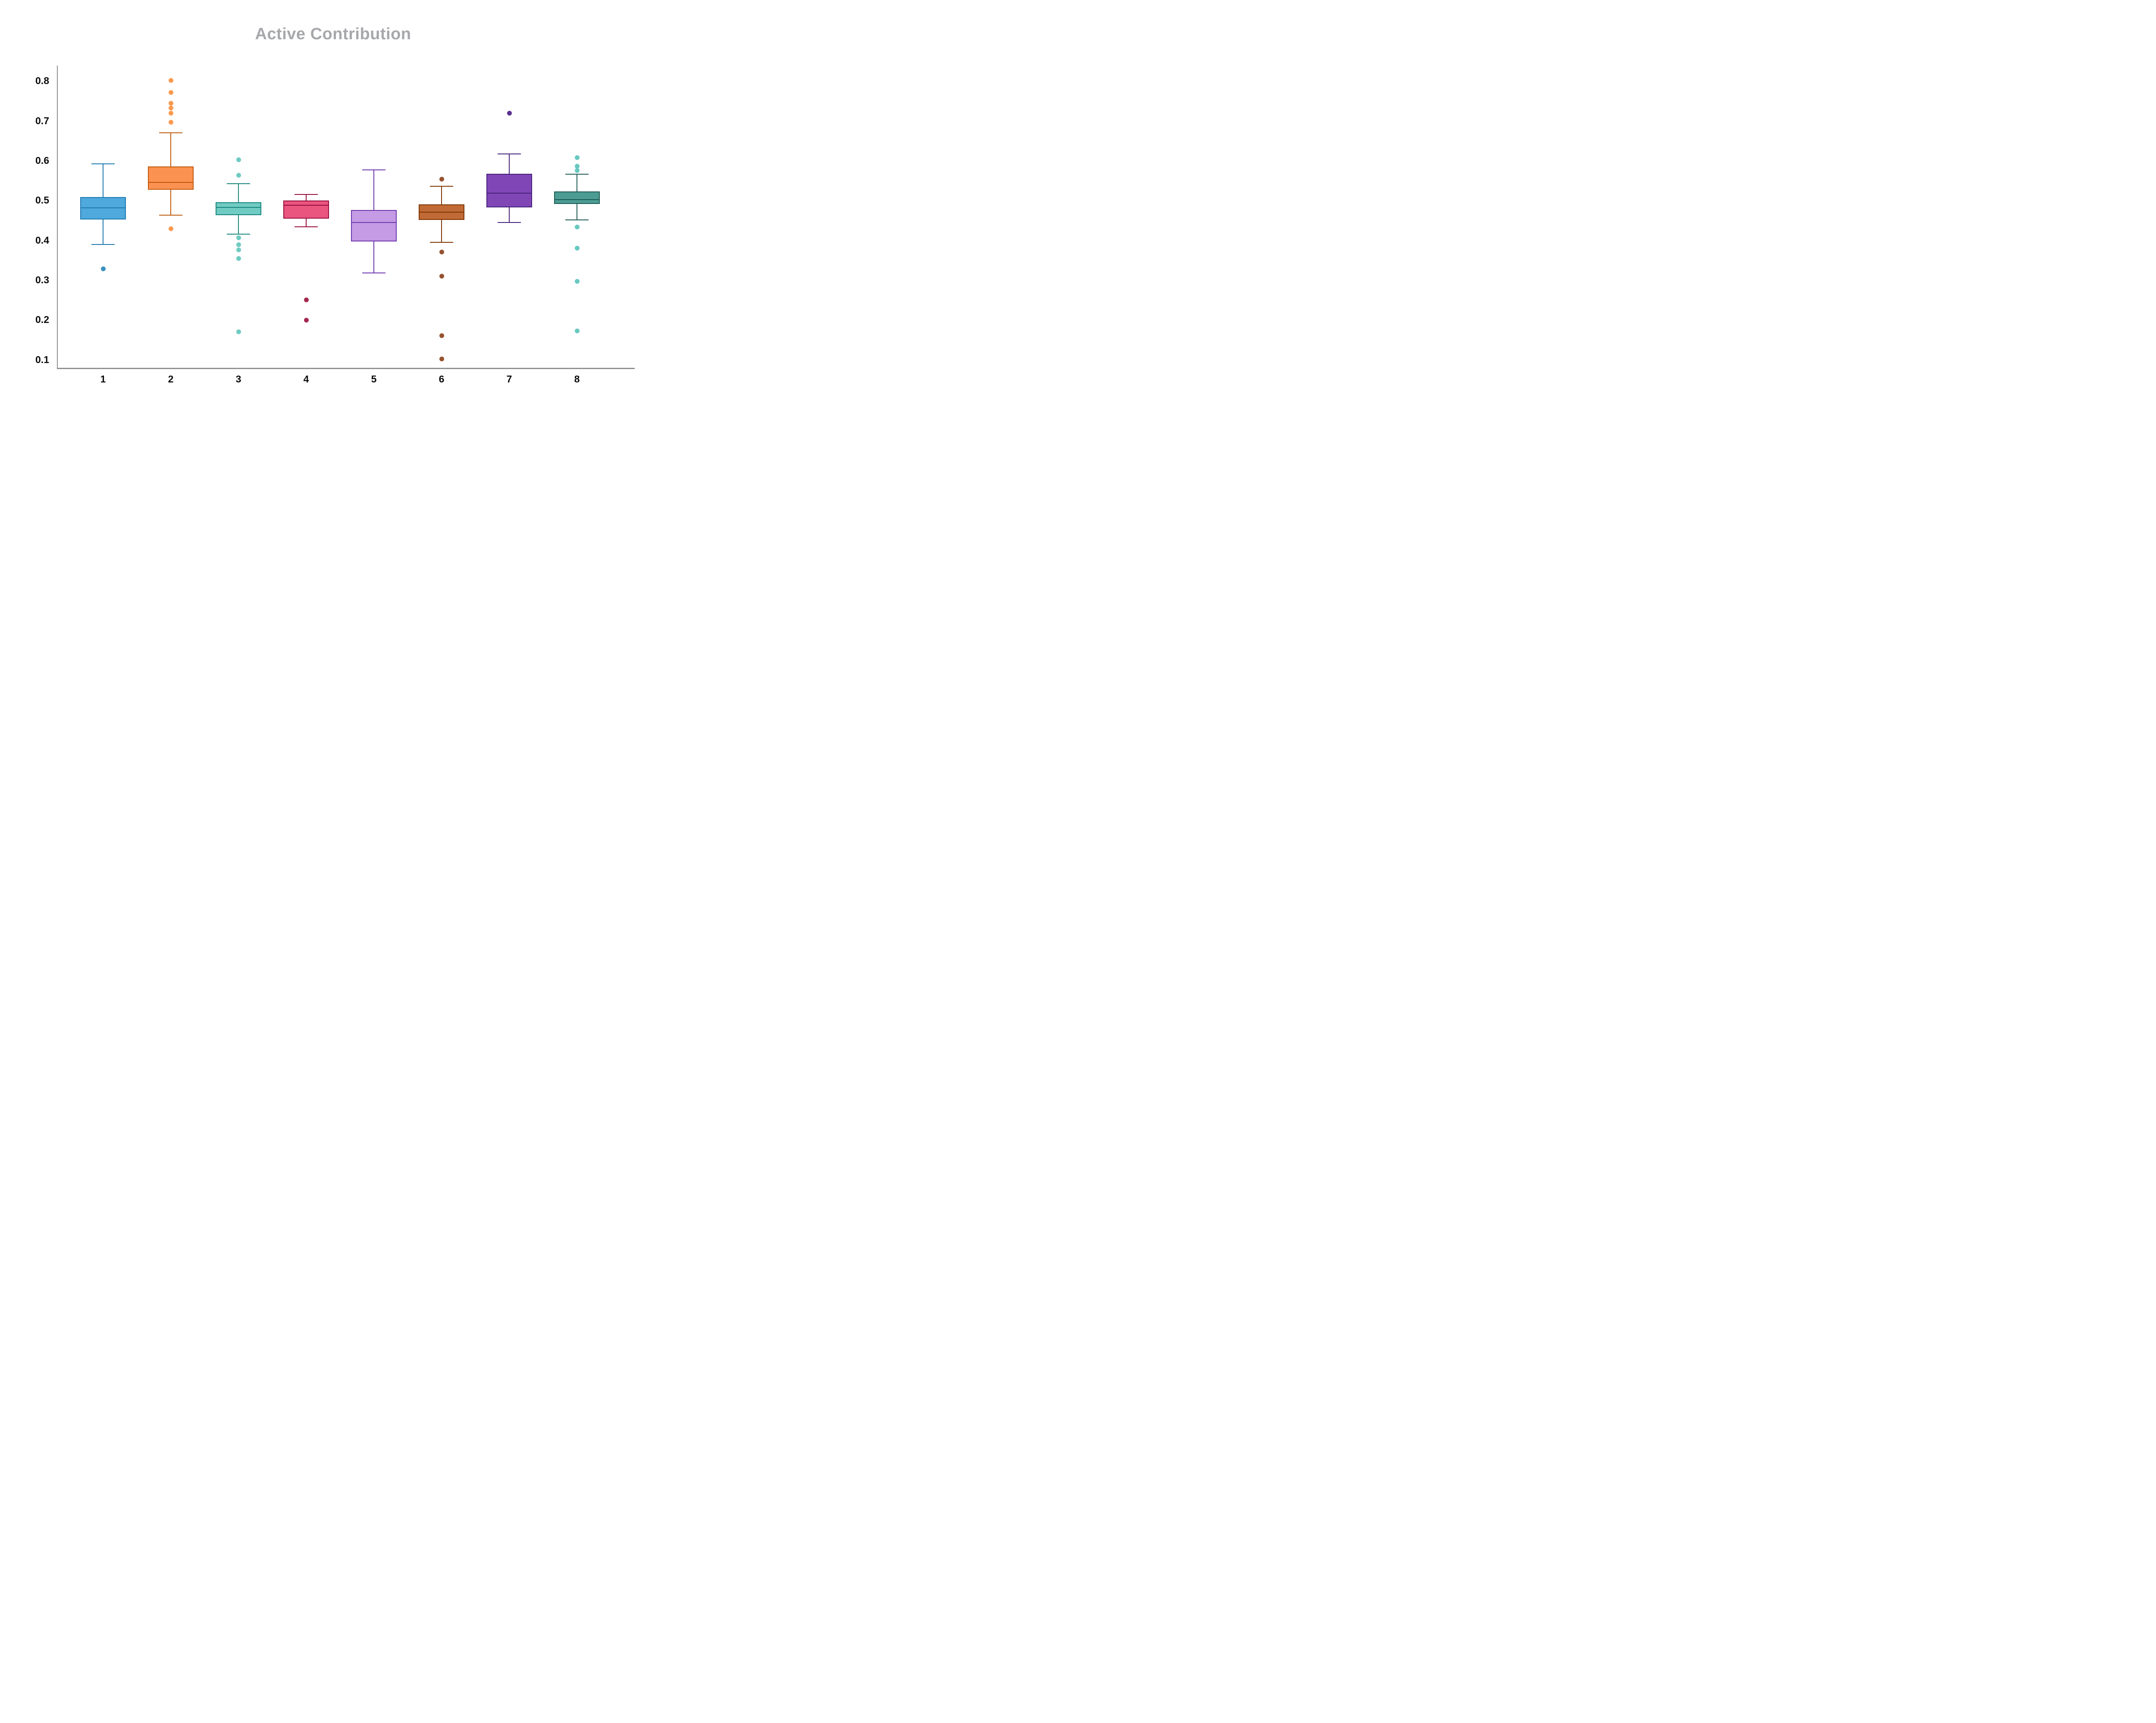 This screenshot has height=1723, width=2156. Describe the element at coordinates (577, 379) in the screenshot. I see `x-tick-label: 8` at that location.